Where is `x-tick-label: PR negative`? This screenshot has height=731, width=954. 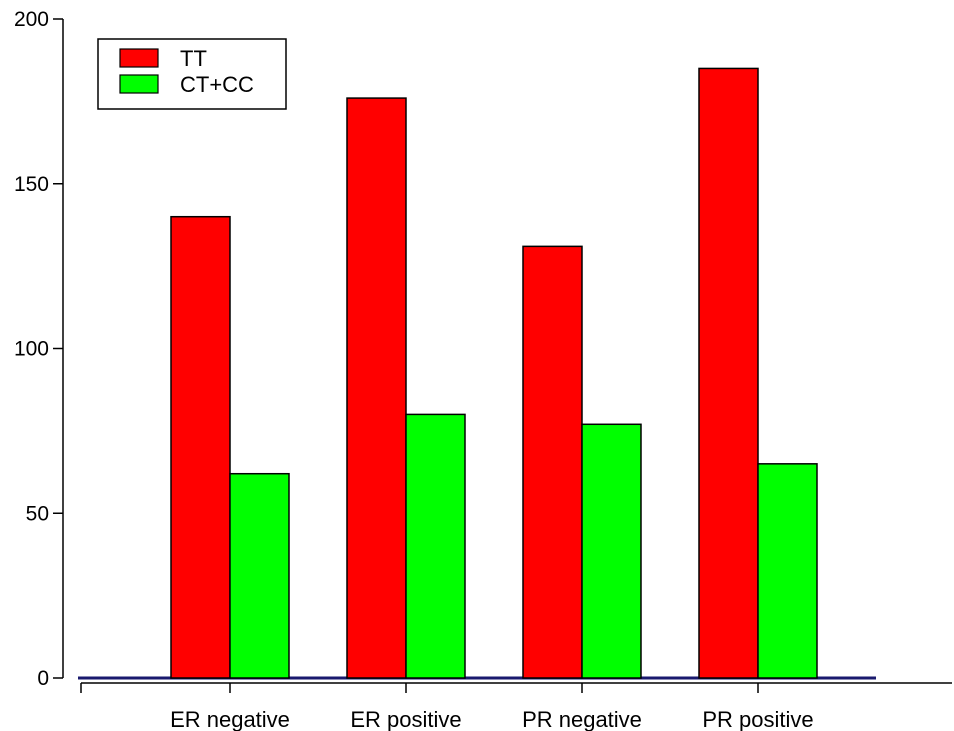 x-tick-label: PR negative is located at coordinates (582, 719).